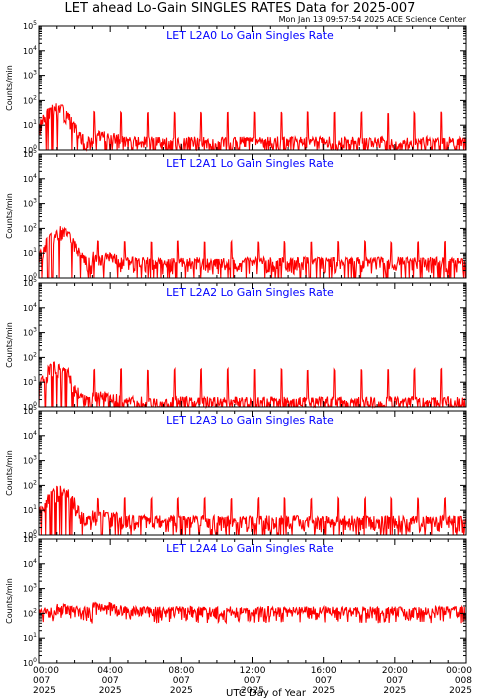  Describe the element at coordinates (250, 292) in the screenshot. I see `panel-title: LET L2A2 Lo Gain Singles Rate` at that location.